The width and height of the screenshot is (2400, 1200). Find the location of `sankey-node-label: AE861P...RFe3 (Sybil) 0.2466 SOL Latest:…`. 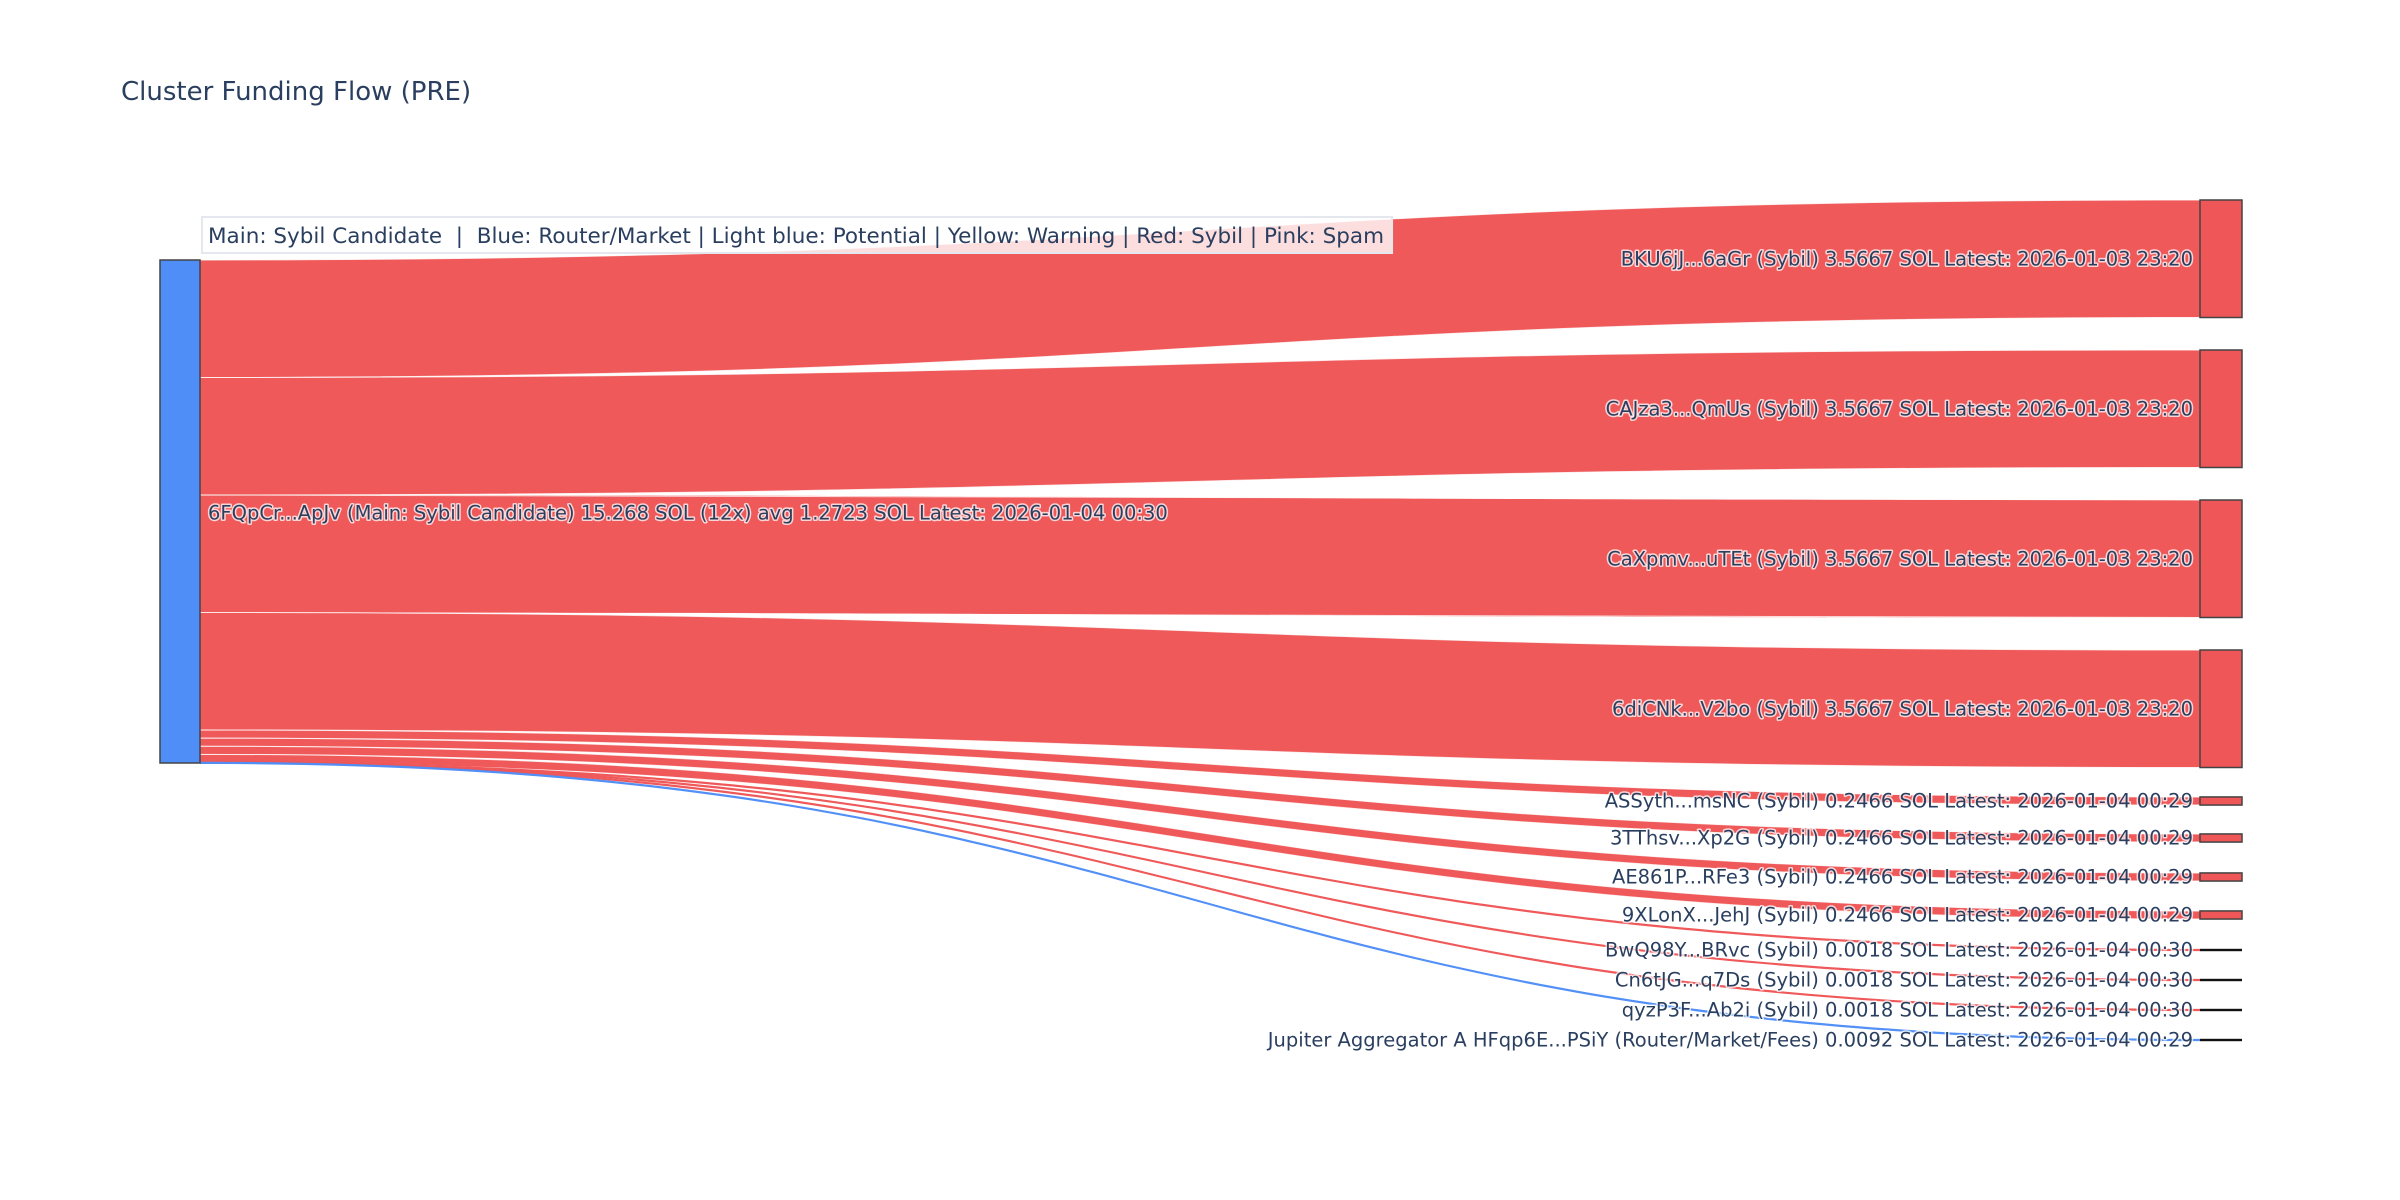

sankey-node-label: AE861P...RFe3 (Sybil) 0.2466 SOL Latest:… is located at coordinates (1902, 877).